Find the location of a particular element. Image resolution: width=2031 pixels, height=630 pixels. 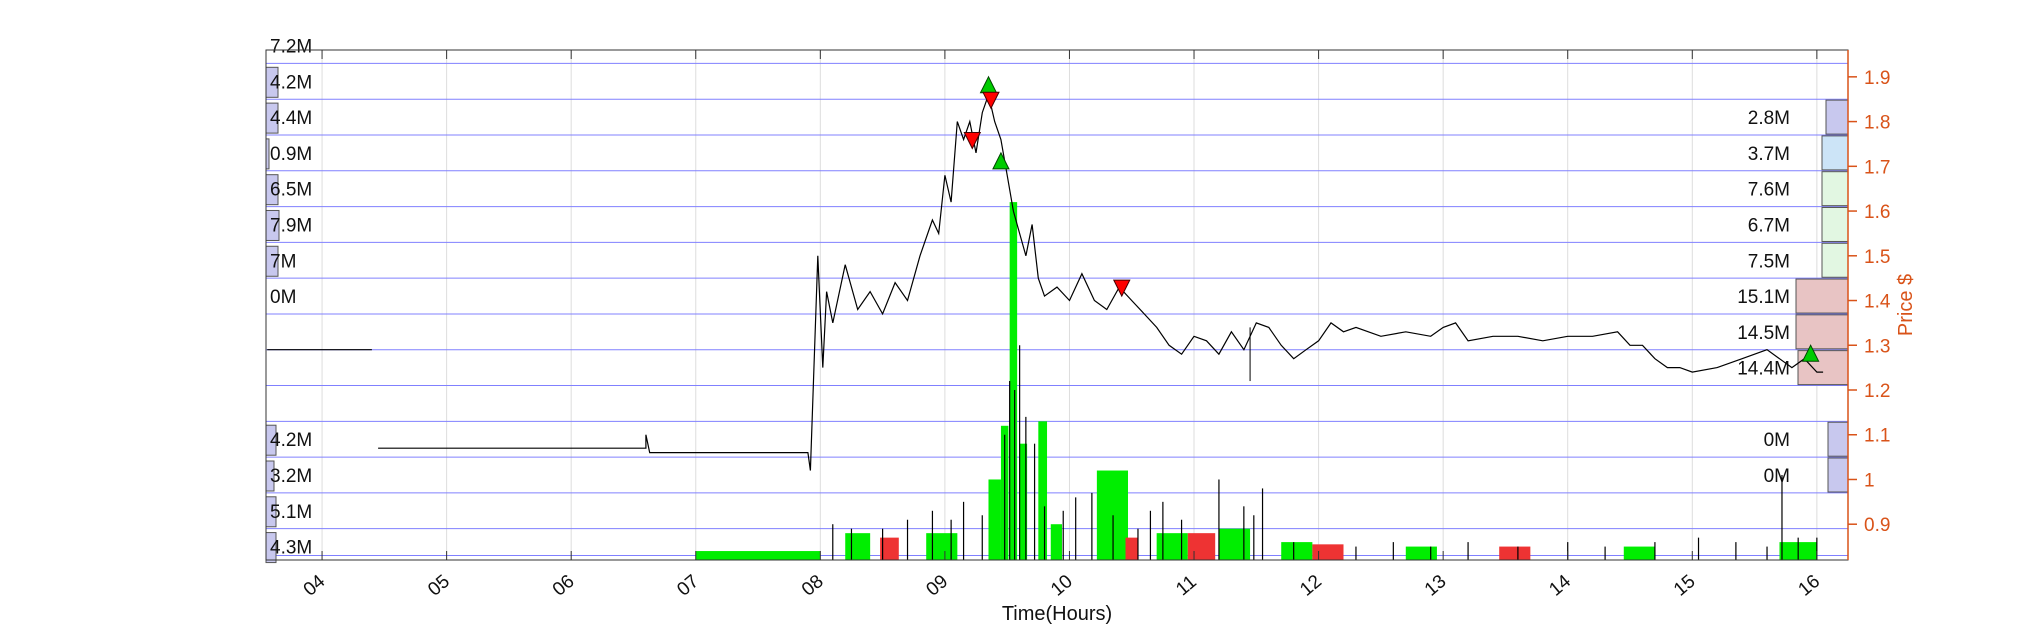

y-tick-label: 0.9 is located at coordinates (1877, 525).